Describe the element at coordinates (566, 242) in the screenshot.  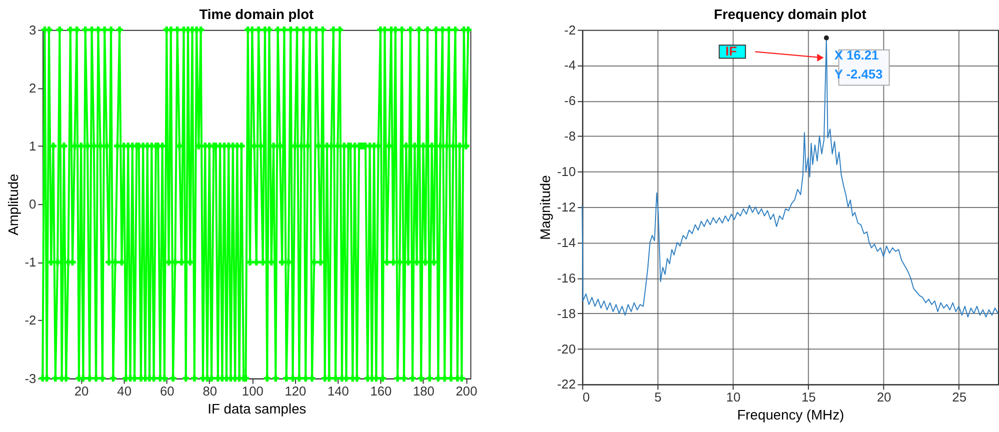
I see `y-tick-label: -14` at that location.